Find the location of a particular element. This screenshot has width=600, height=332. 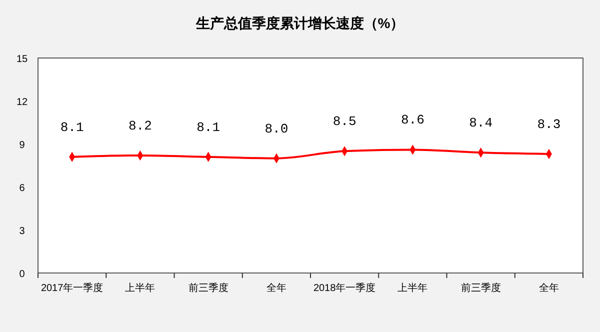

x-tick-label: 2017年一季度 is located at coordinates (72, 288).